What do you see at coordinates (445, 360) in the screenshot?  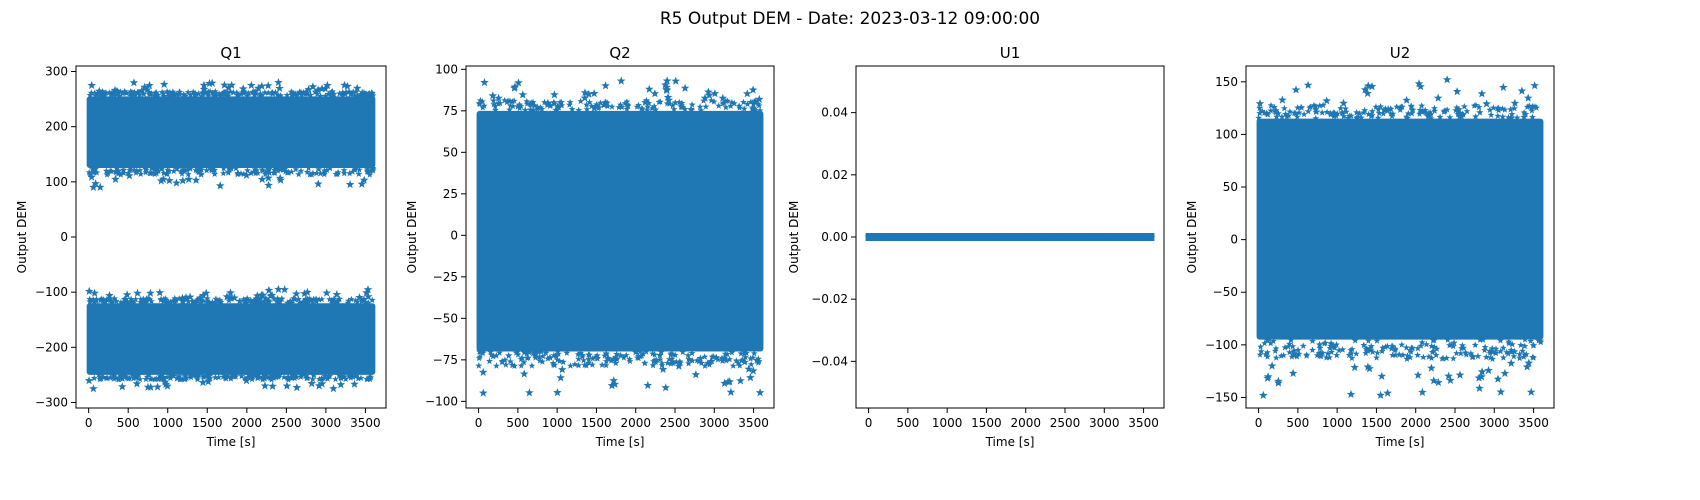 I see `y-tick-label: −75` at bounding box center [445, 360].